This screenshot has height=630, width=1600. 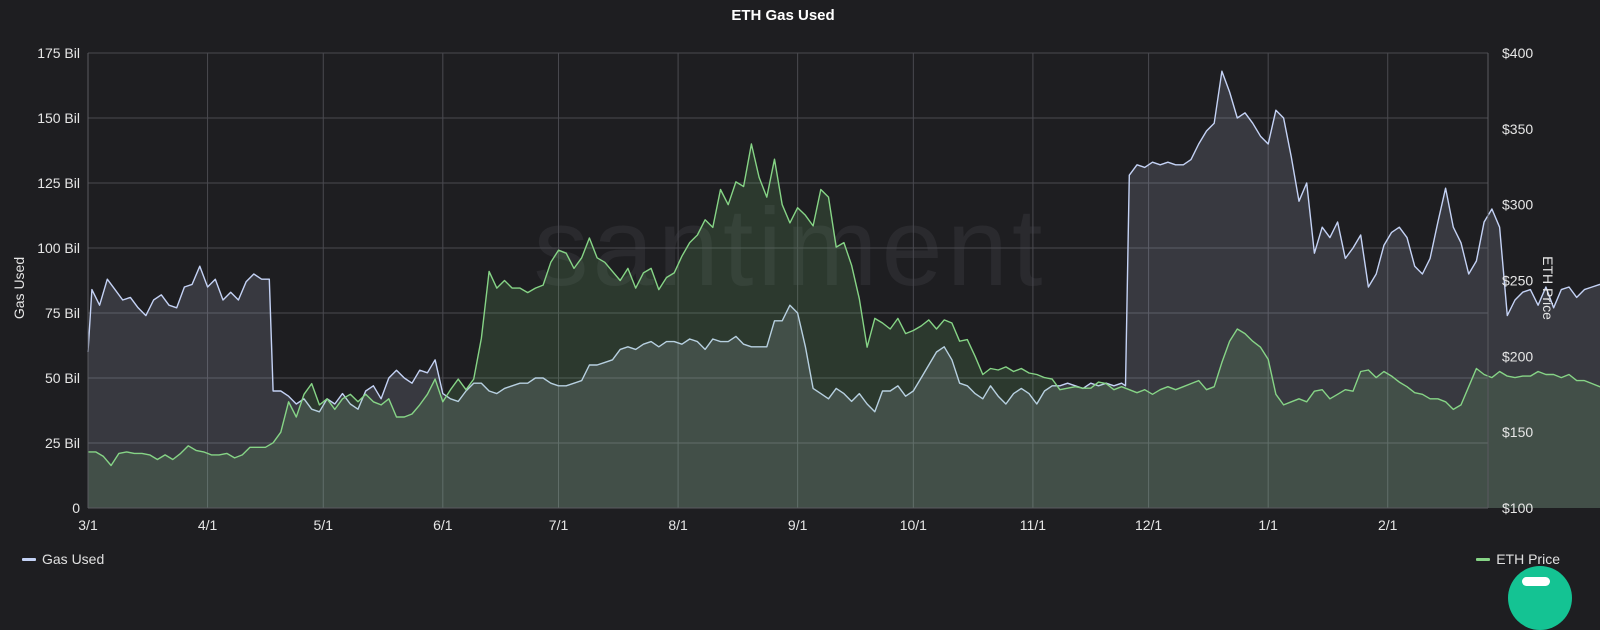 I want to click on chart-title: ETH Gas Used, so click(x=782, y=15).